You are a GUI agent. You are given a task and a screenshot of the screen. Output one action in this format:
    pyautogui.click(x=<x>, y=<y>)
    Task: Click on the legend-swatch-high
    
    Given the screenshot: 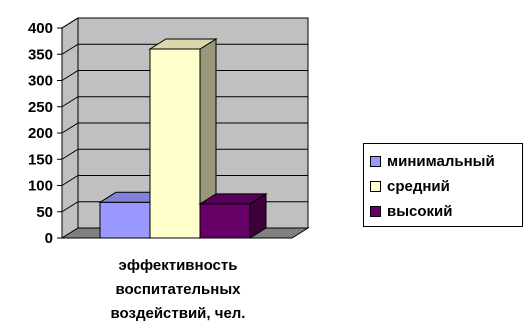 What is the action you would take?
    pyautogui.click(x=375, y=211)
    